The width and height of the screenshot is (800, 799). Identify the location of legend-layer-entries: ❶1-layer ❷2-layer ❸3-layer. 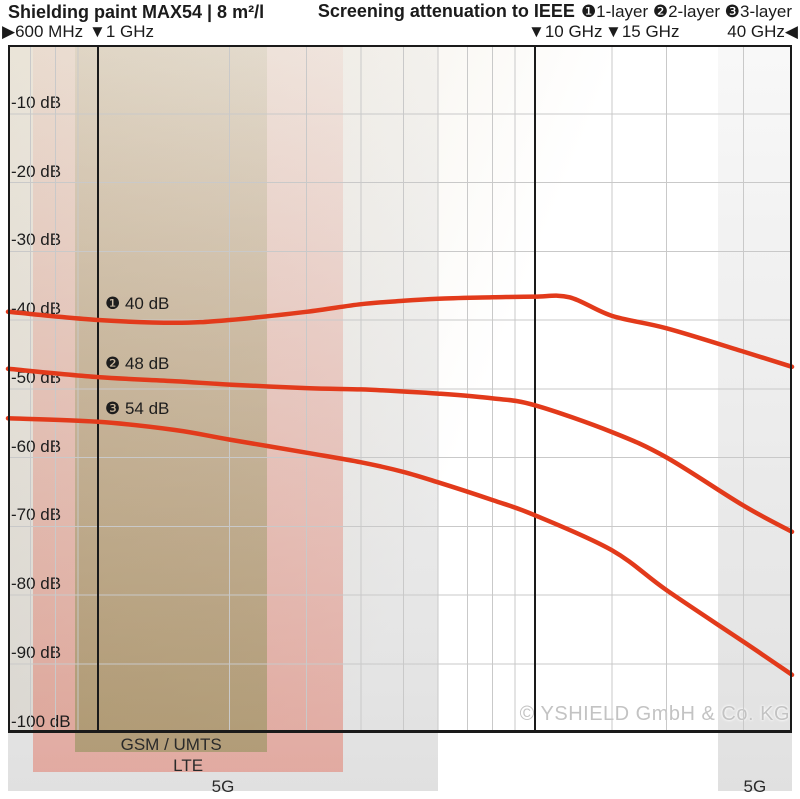
(686, 11).